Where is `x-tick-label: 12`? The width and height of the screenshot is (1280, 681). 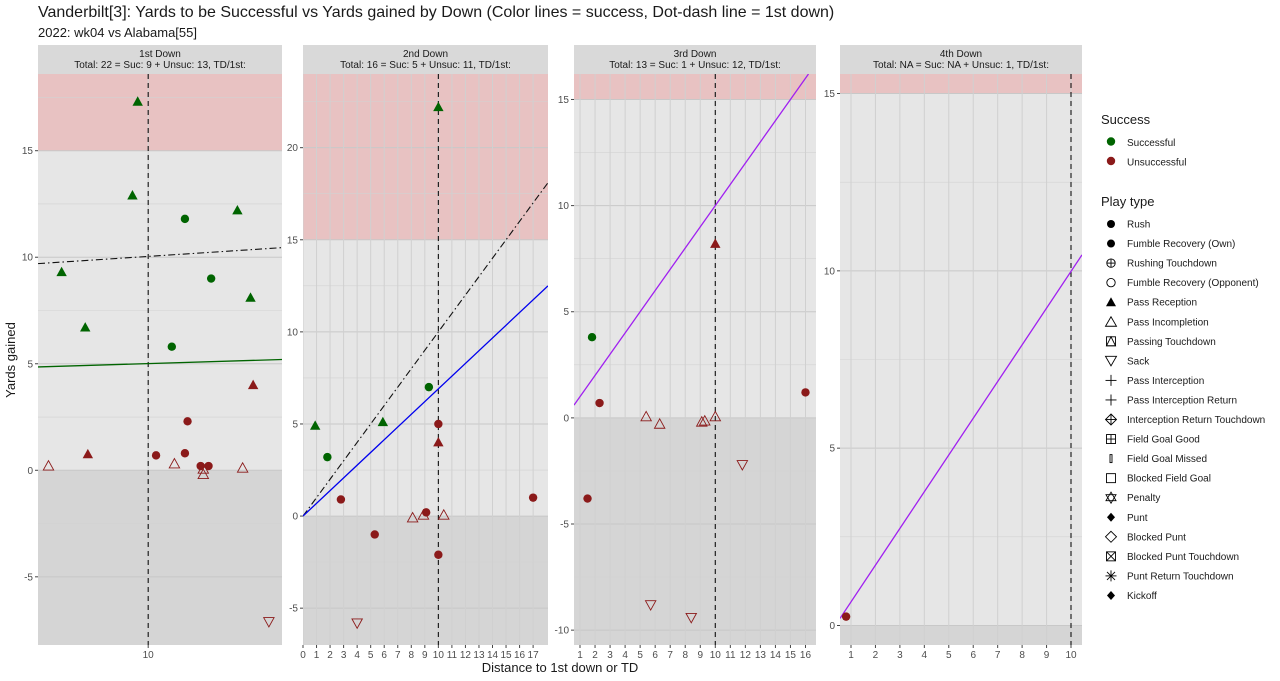
x-tick-label: 12 is located at coordinates (466, 655).